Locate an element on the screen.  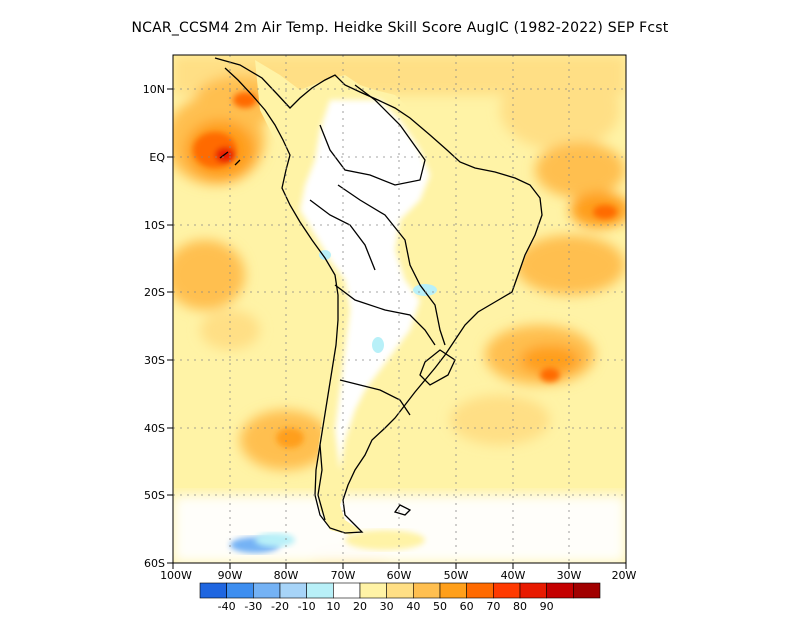
latitude-labels: 10N EQ 10S 20S 30S 40S 50S 60S is located at coordinates (154, 326).